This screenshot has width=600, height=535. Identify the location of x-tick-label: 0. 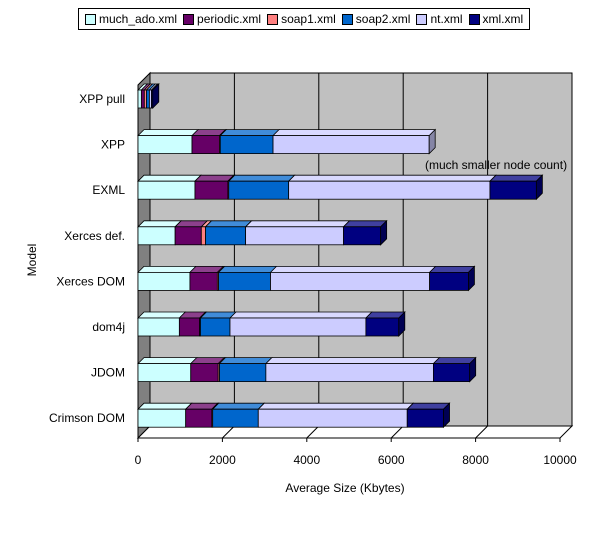
(138, 460).